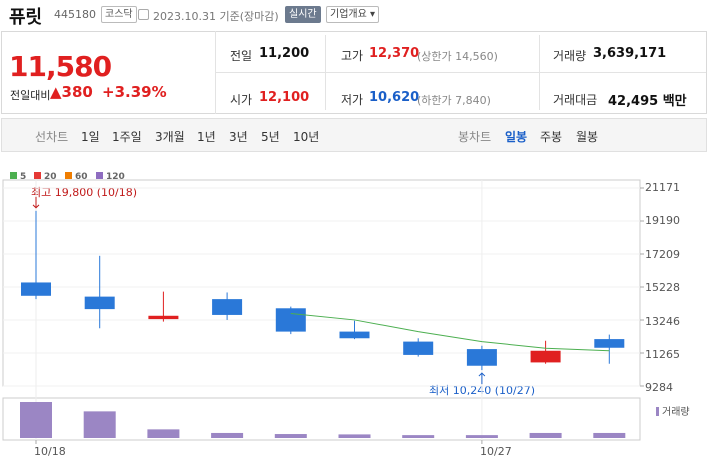  Describe the element at coordinates (457, 56) in the screenshot. I see `upper-limit: (상한가 14,560)` at that location.